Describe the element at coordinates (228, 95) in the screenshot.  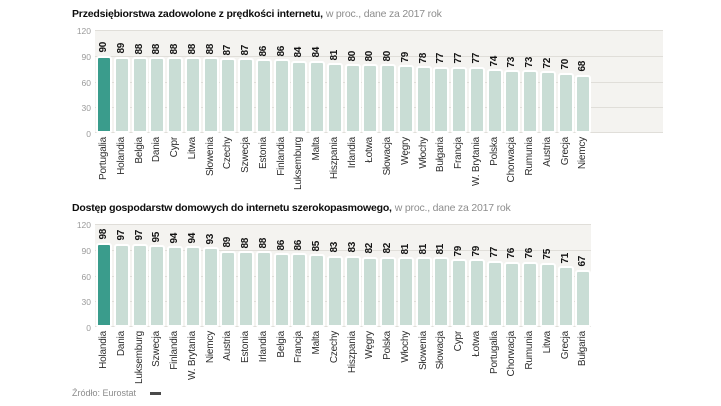
I see `bar-czechy` at that location.